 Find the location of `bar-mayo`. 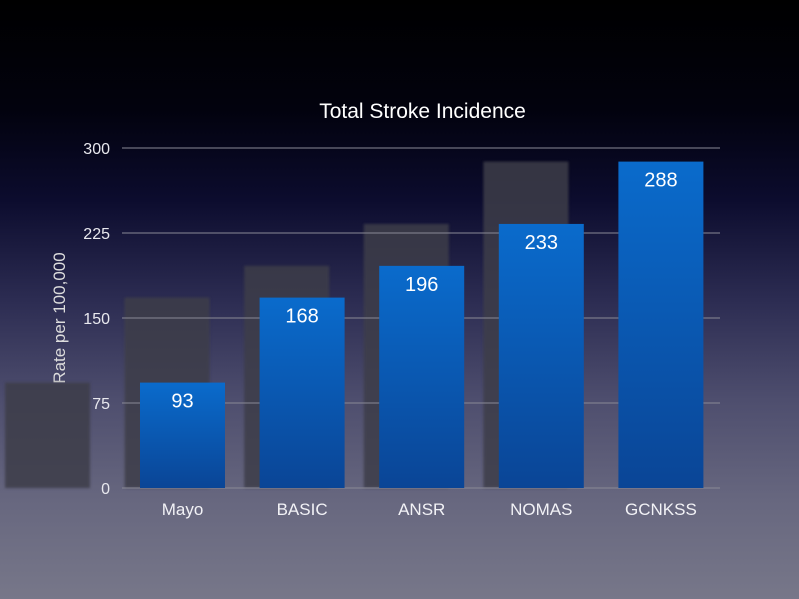

bar-mayo is located at coordinates (182, 435).